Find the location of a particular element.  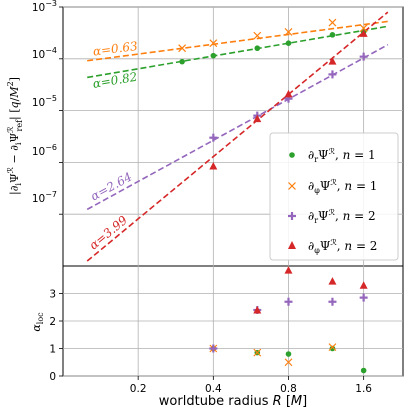

top-point-s1-0-b is located at coordinates (182, 48).